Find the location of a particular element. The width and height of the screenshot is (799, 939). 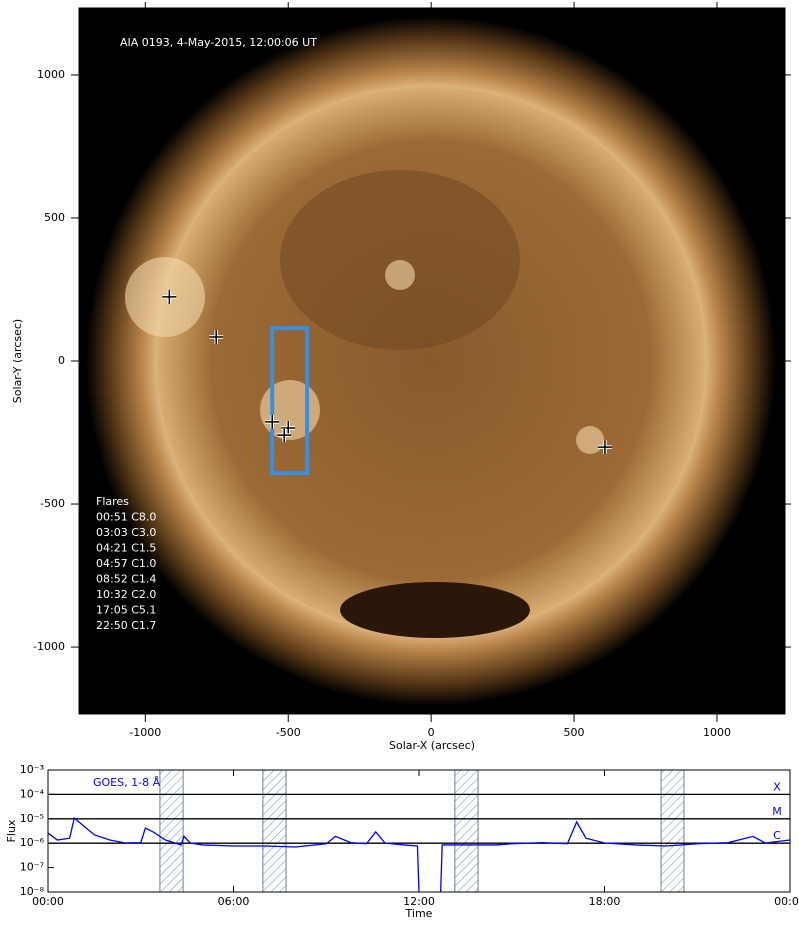

y-tick-label: 10⁻⁴ is located at coordinates (32, 793).